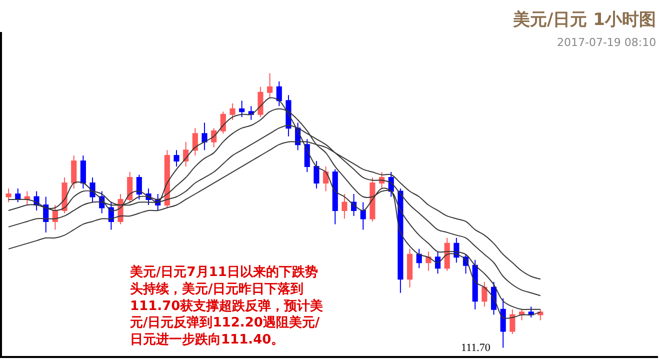 The width and height of the screenshot is (660, 360). I want to click on text: 美元/日元 1小时图, so click(584, 20).